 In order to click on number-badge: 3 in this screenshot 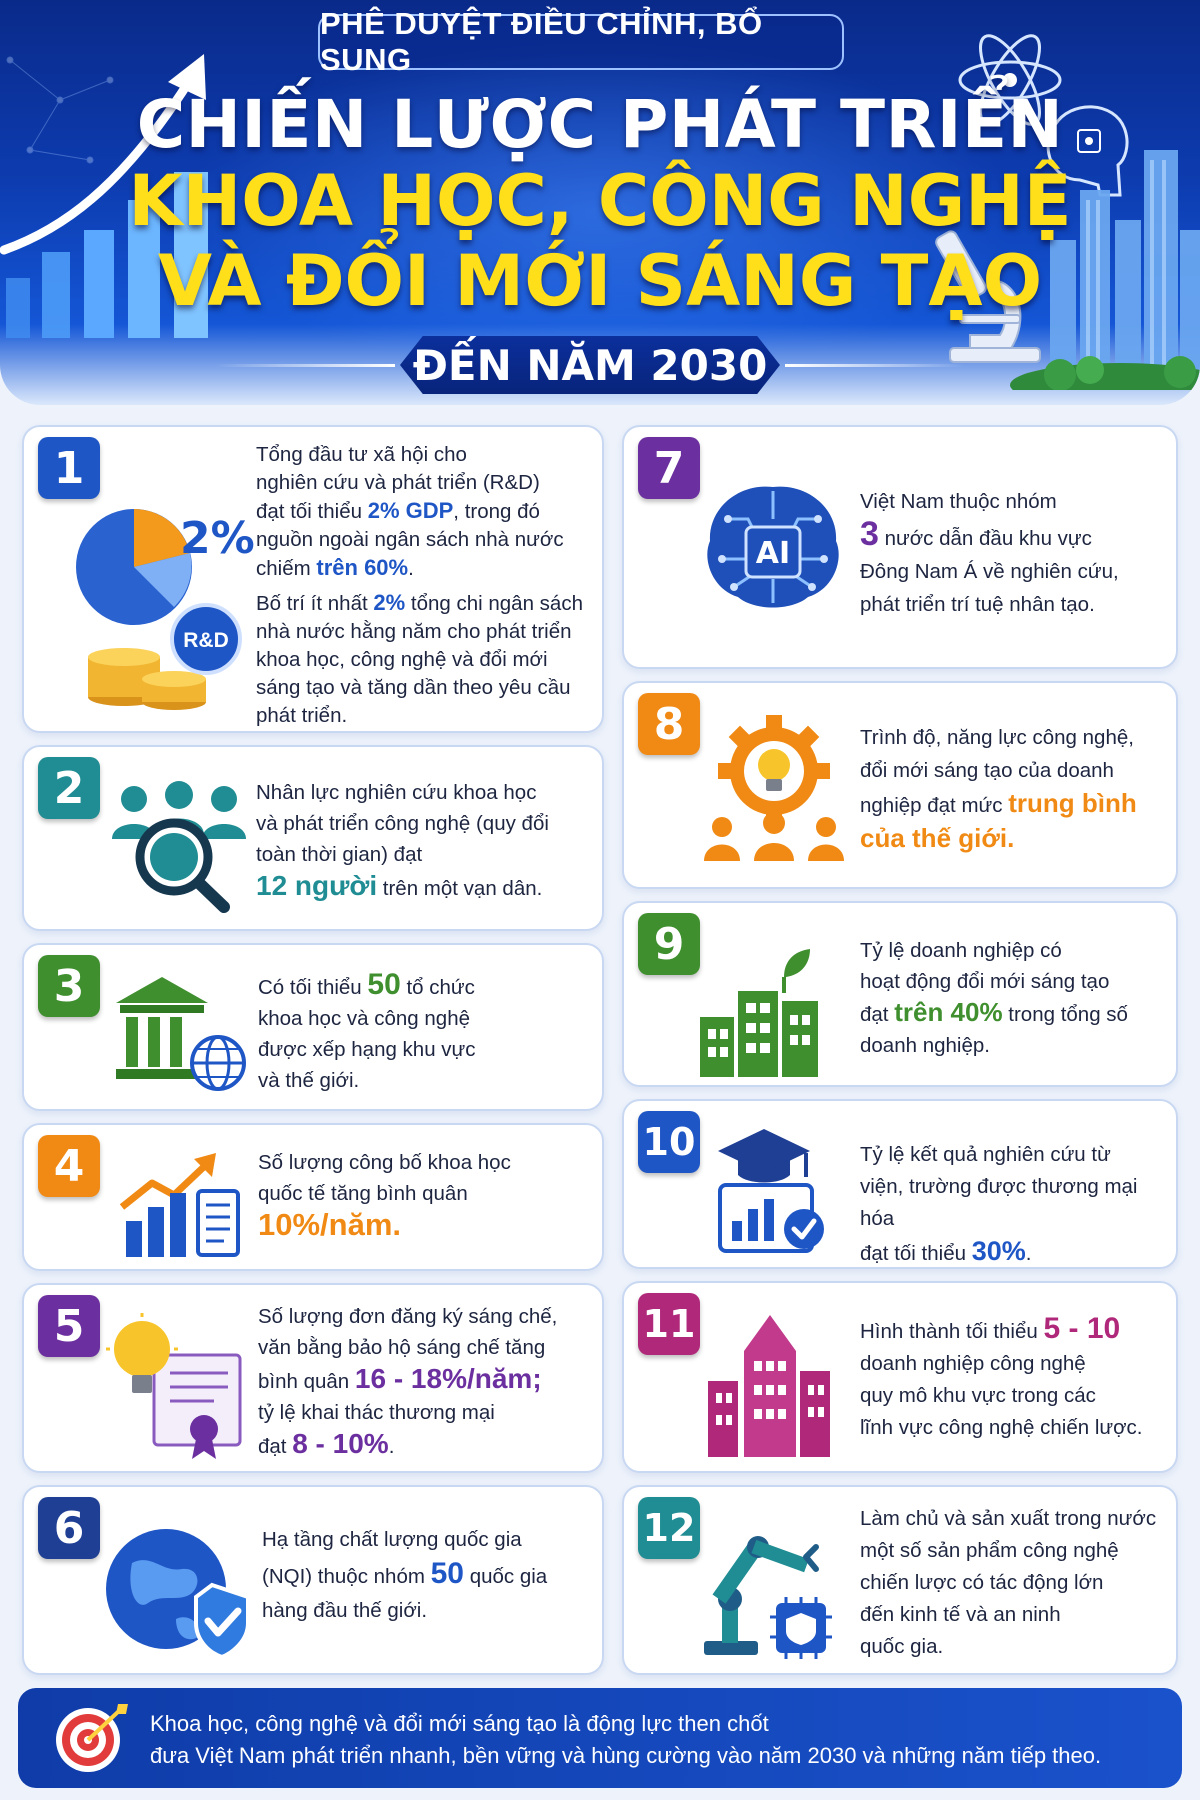, I will do `click(69, 986)`.